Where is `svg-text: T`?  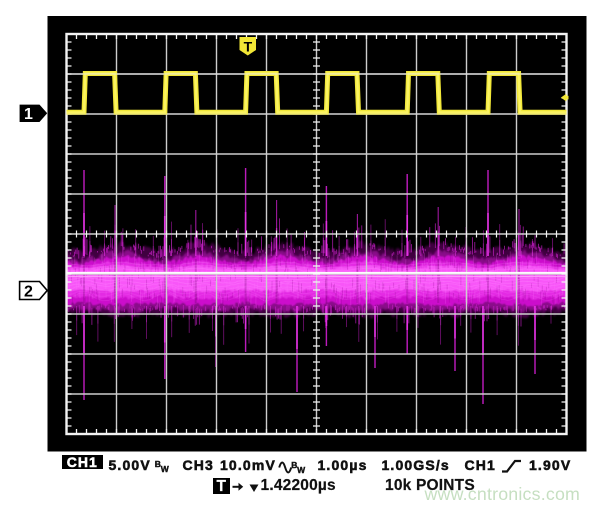
svg-text: T is located at coordinates (248, 47).